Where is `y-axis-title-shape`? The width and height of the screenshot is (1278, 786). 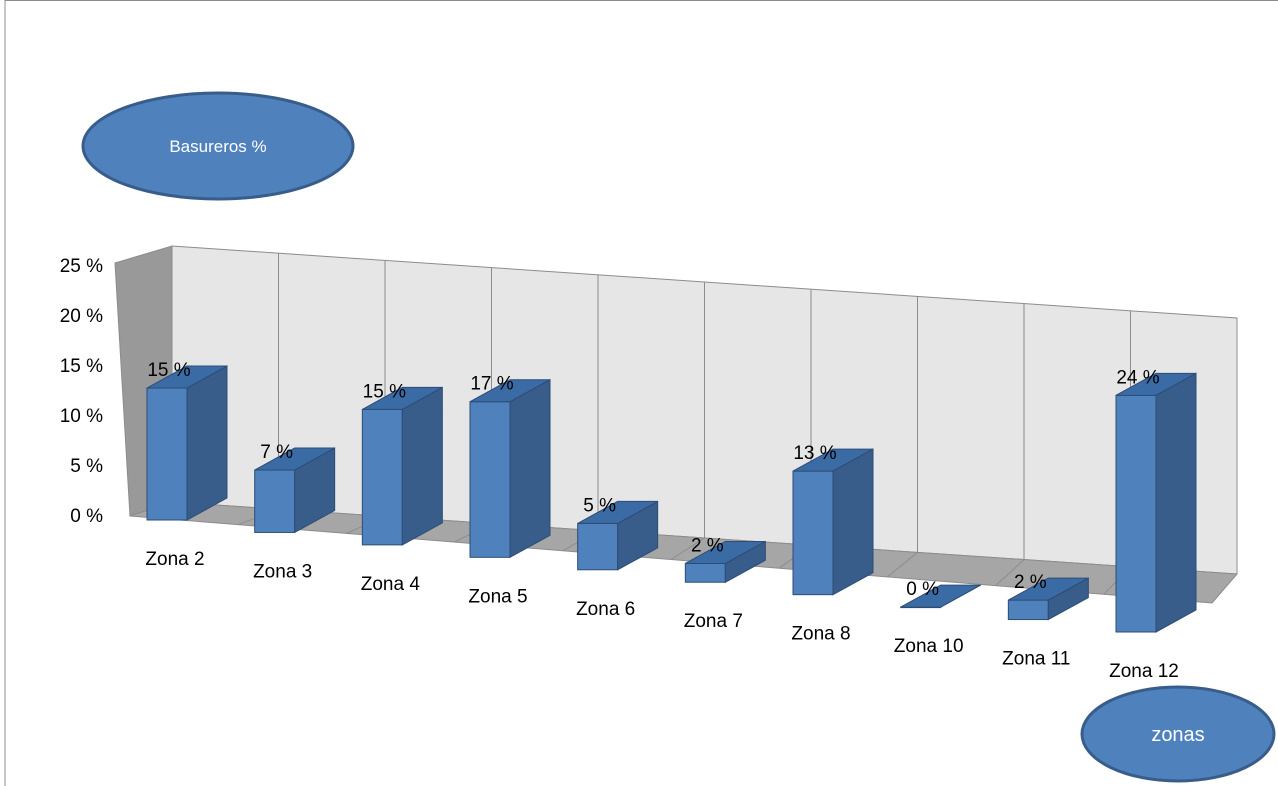
y-axis-title-shape is located at coordinates (218, 146).